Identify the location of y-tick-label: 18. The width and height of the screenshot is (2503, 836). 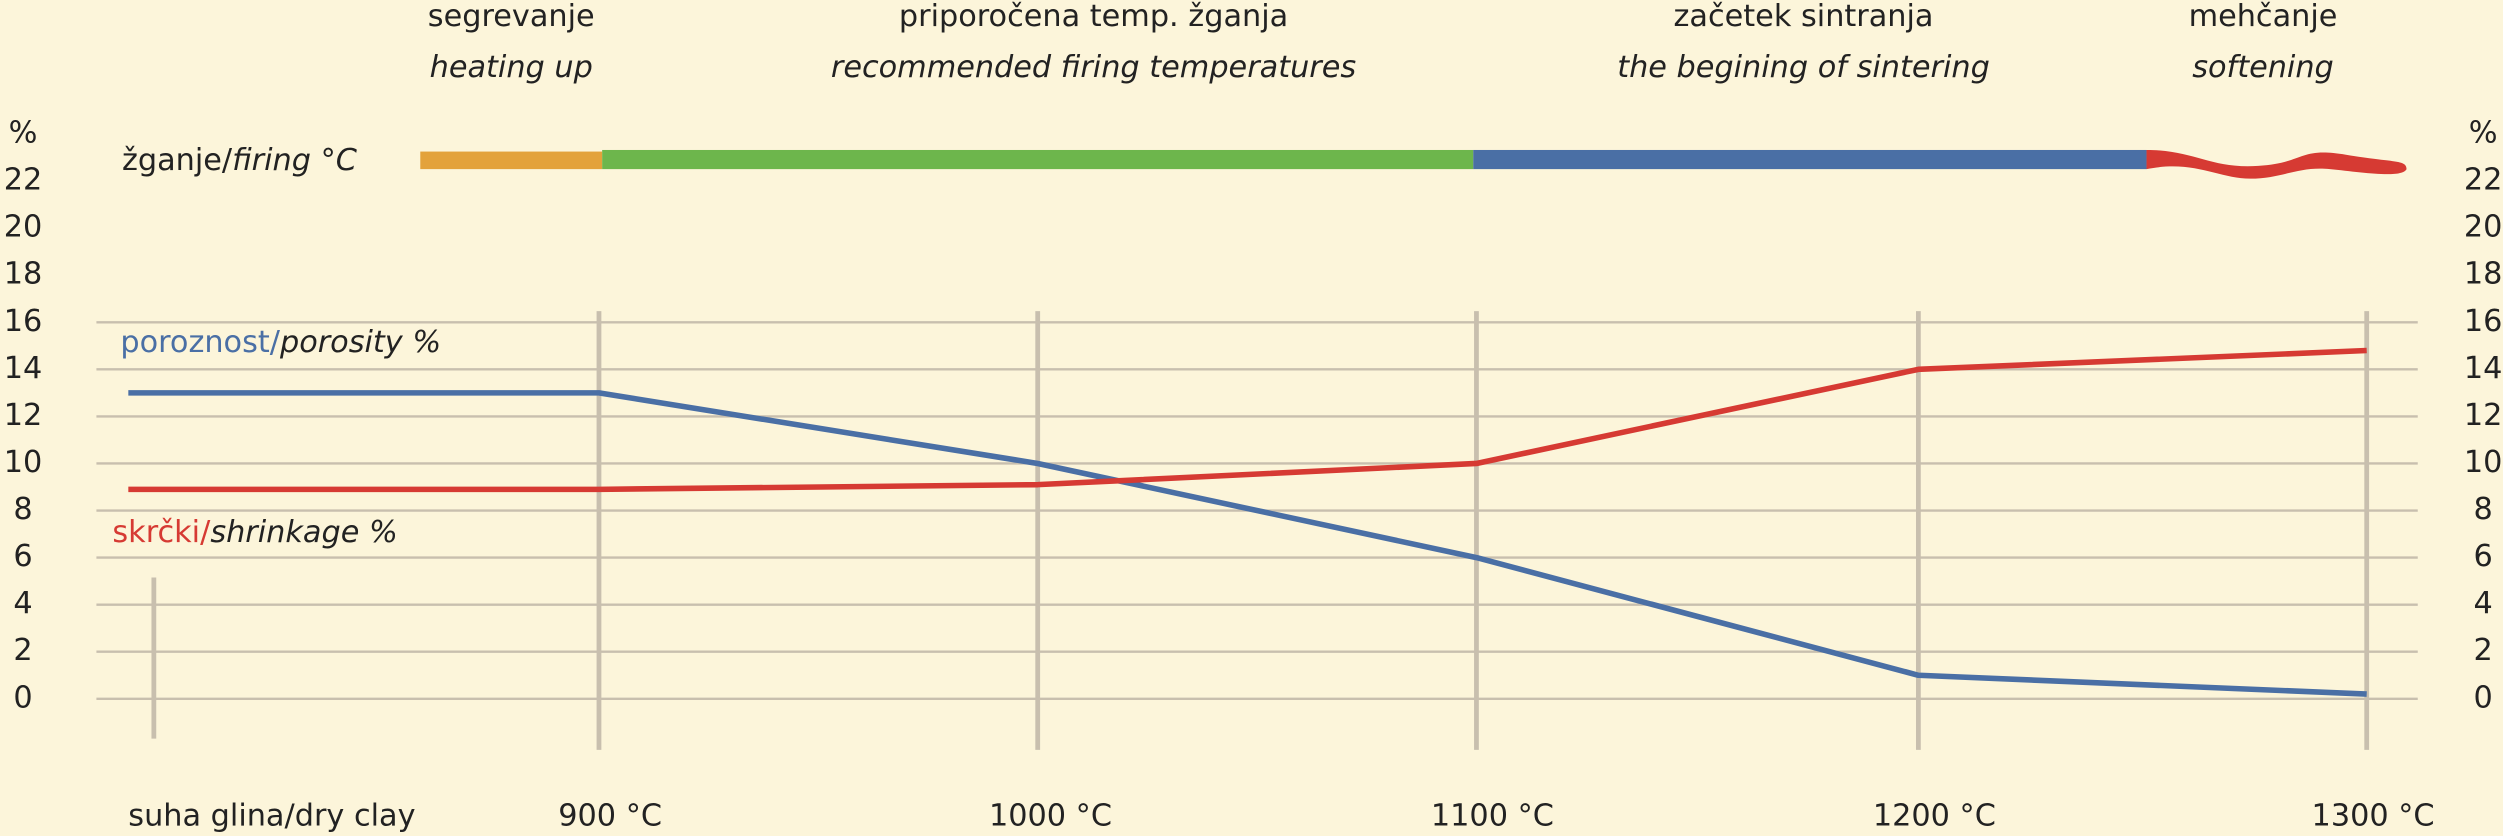
(23, 274).